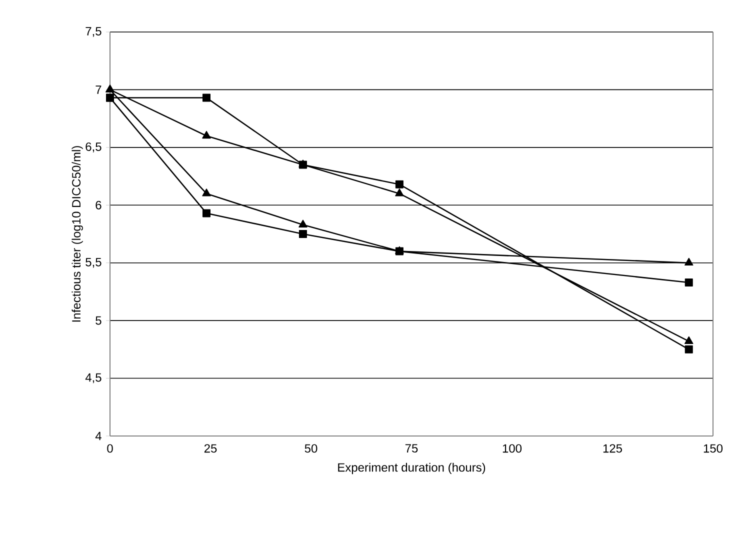 The width and height of the screenshot is (738, 537). I want to click on y-tick-label: 7, so click(99, 90).